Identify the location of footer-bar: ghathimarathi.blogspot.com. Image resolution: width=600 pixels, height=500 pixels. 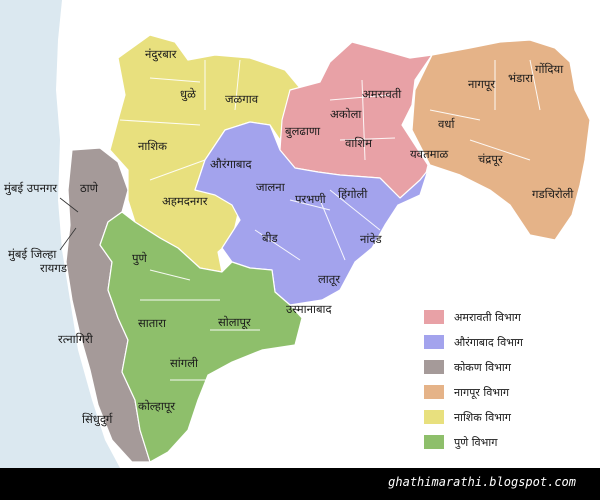
(300, 484).